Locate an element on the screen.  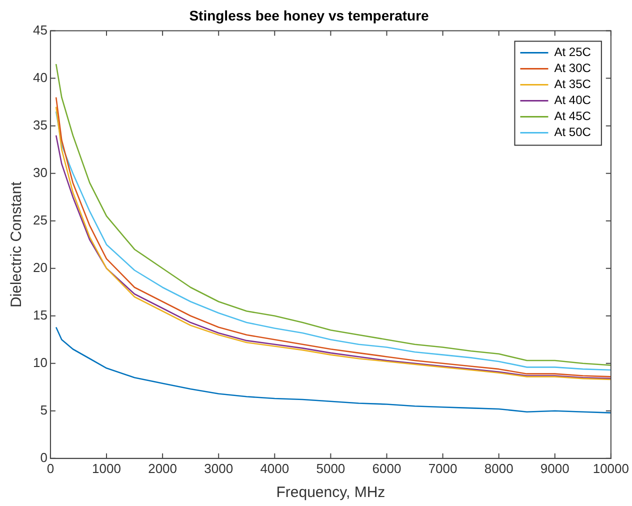
y-tick-label: 45 is located at coordinates (40, 30).